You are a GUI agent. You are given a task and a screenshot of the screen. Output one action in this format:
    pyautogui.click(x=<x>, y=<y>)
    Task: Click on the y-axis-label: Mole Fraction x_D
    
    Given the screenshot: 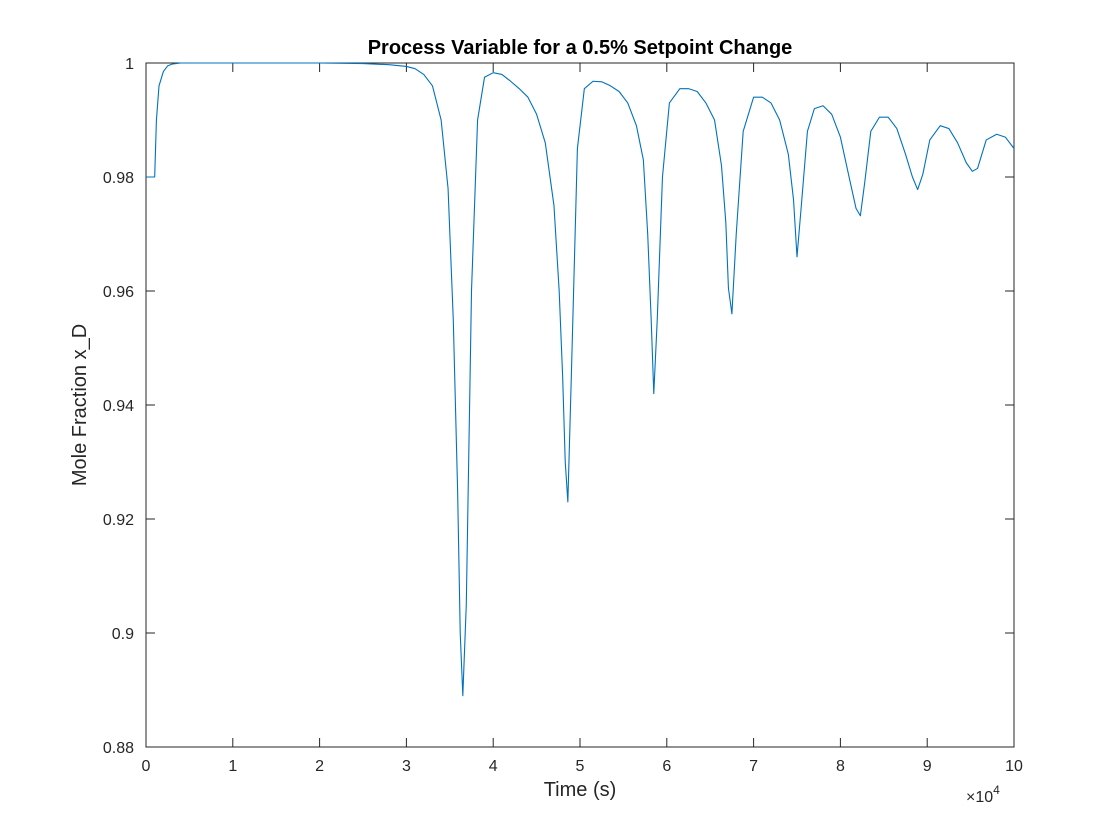 What is the action you would take?
    pyautogui.click(x=80, y=405)
    